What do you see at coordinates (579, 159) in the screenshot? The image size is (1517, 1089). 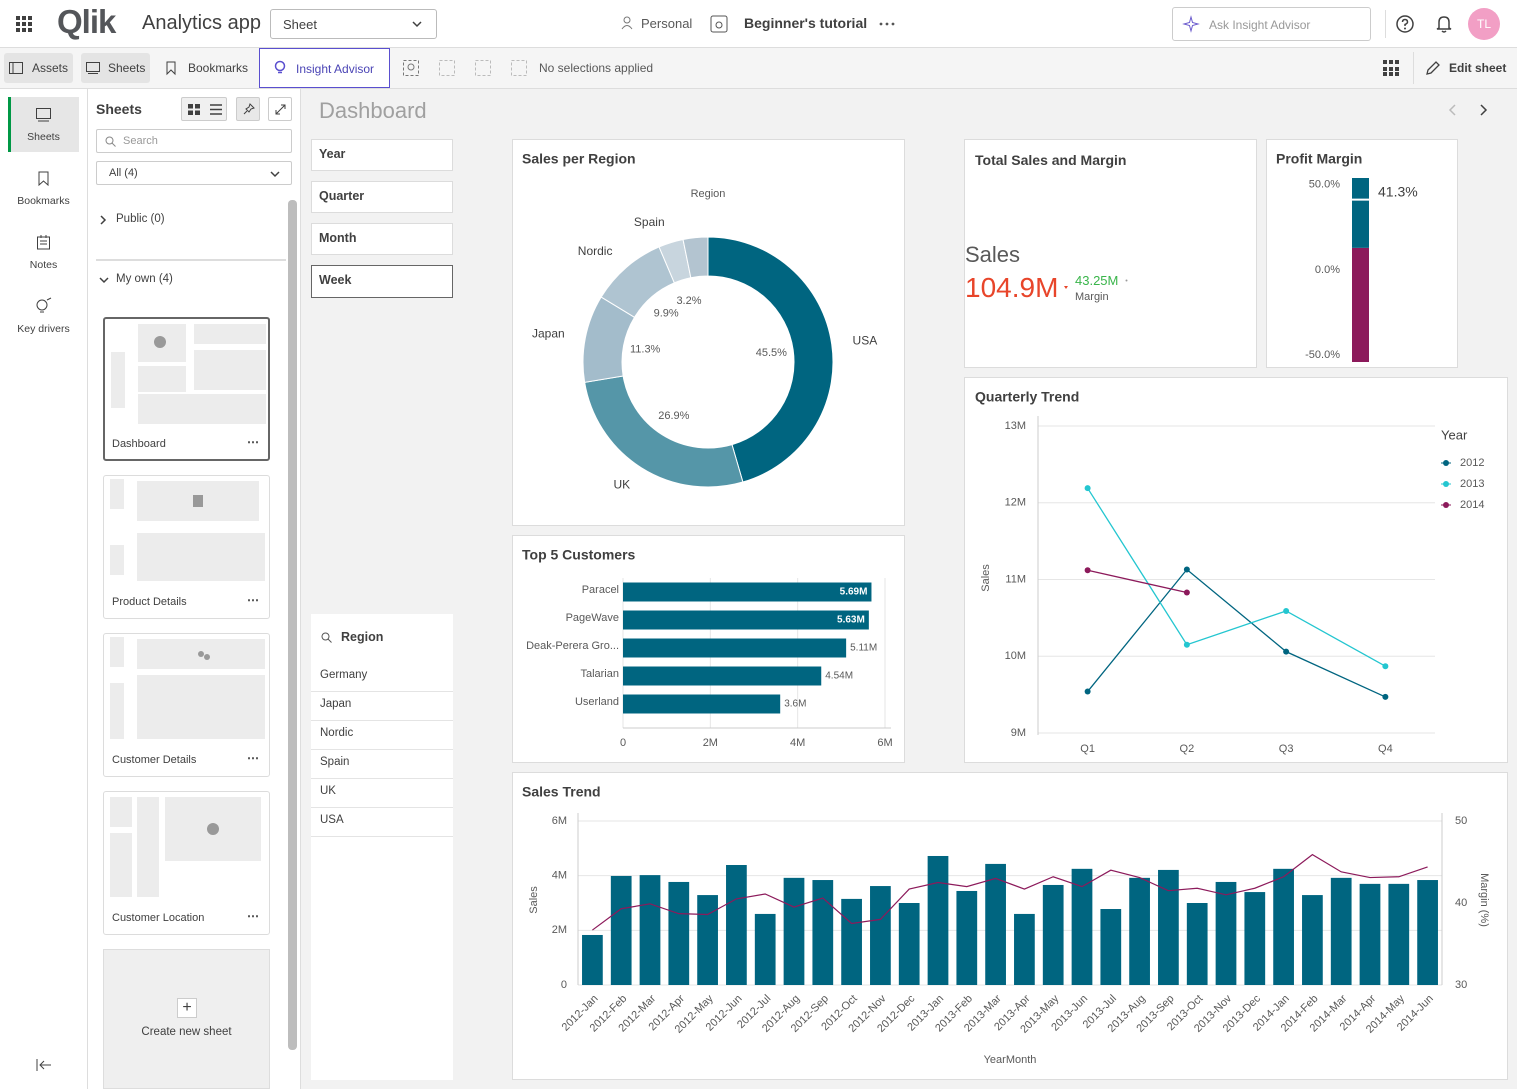 I see `chart-title: Sales per Region` at bounding box center [579, 159].